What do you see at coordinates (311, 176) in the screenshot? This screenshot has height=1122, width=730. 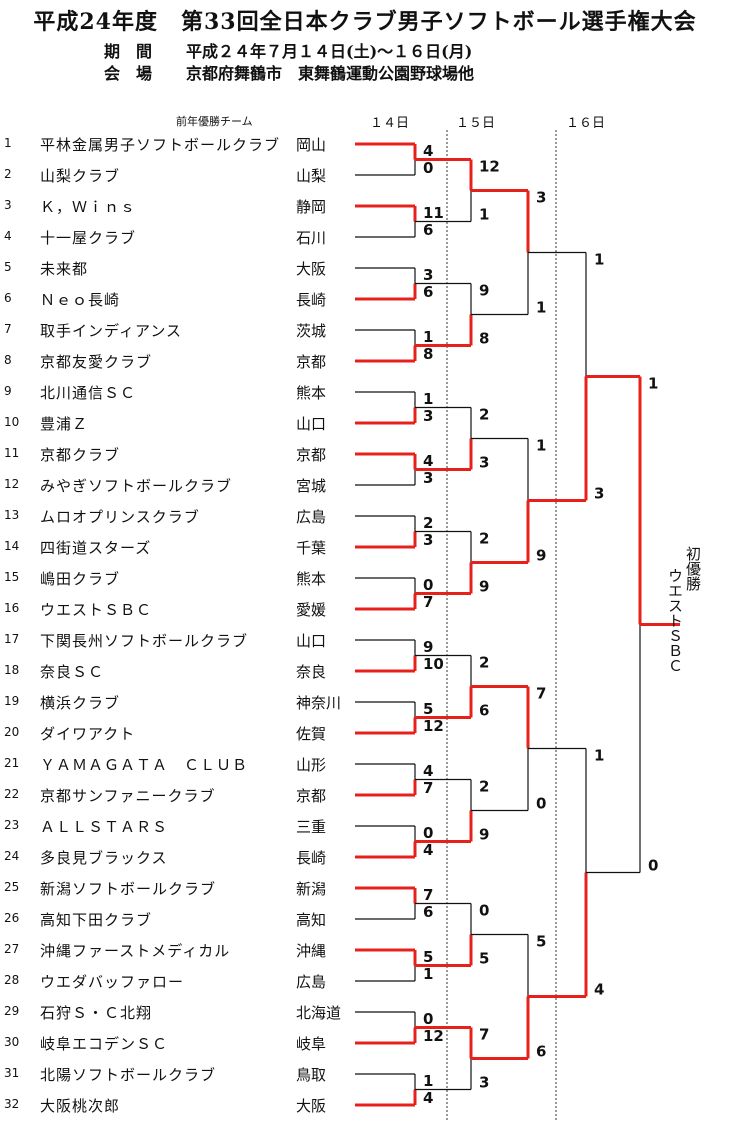 I see `team-prefecture: 山梨` at bounding box center [311, 176].